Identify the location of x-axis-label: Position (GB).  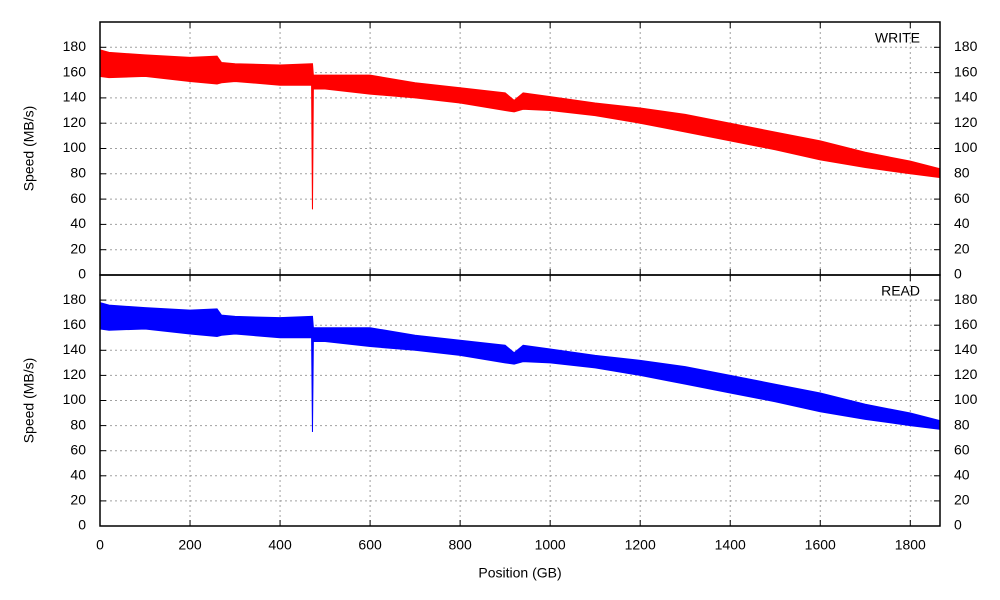
(519, 573).